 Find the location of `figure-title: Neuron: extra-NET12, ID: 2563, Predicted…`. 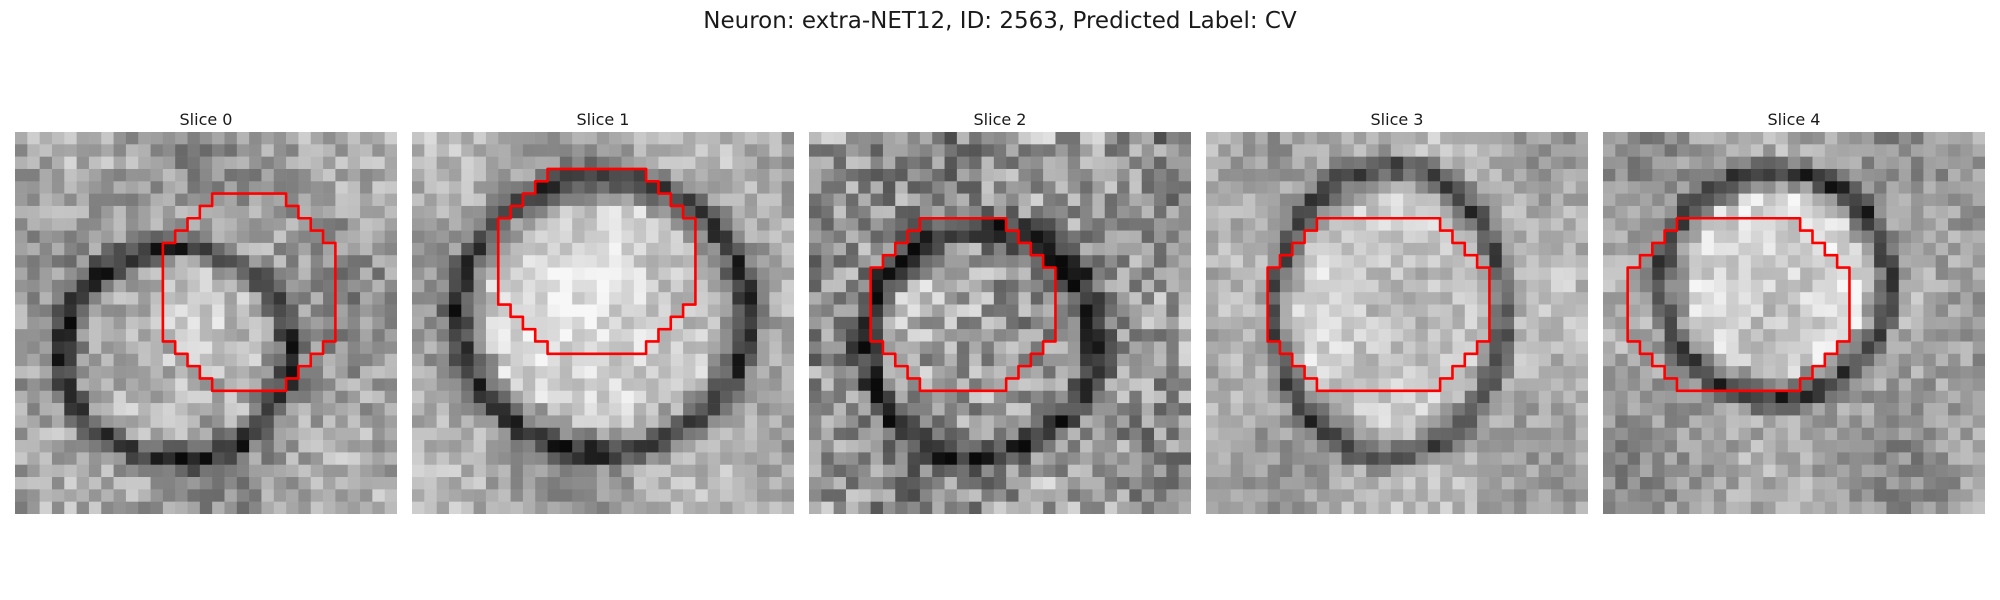

figure-title: Neuron: extra-NET12, ID: 2563, Predicted… is located at coordinates (1000, 21).